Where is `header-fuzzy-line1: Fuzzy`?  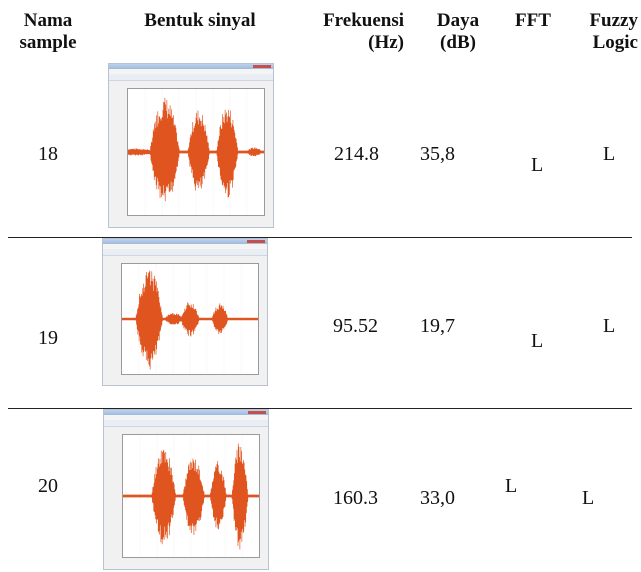 header-fuzzy-line1: Fuzzy is located at coordinates (613, 20).